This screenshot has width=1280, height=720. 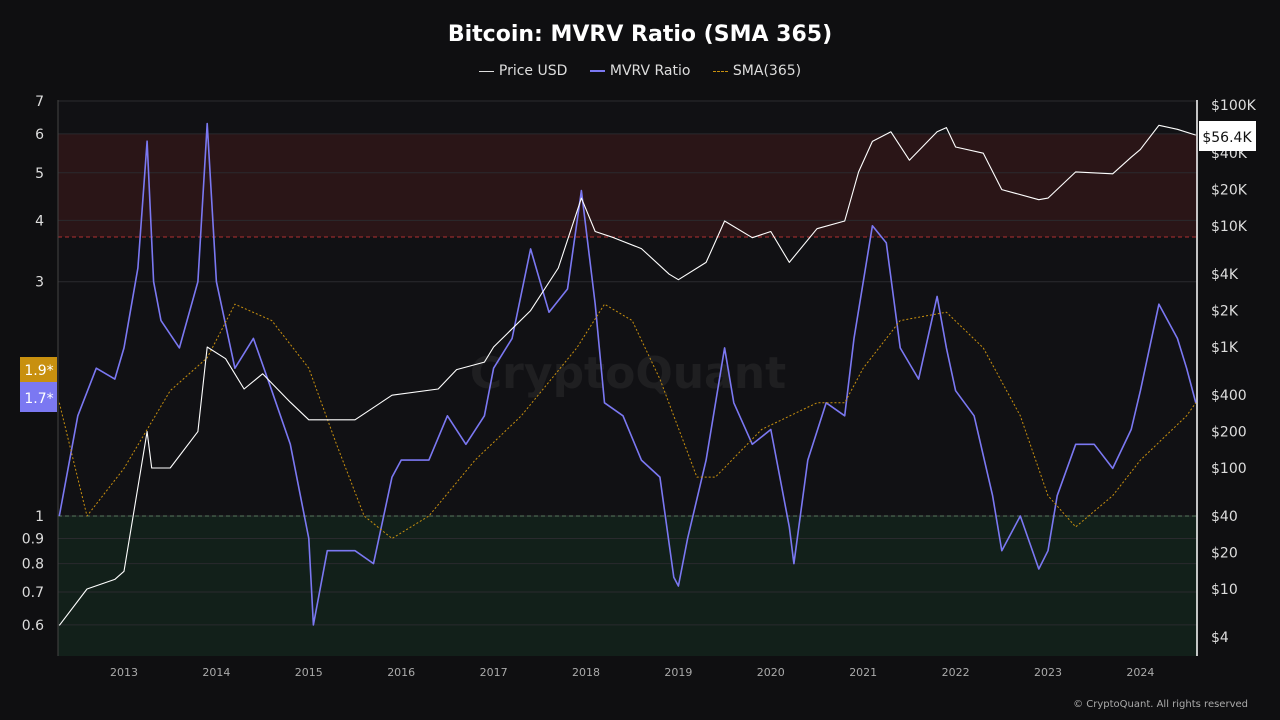 I want to click on copyright-footer: © CryptoQuant. All rights reserved, so click(x=1160, y=704).